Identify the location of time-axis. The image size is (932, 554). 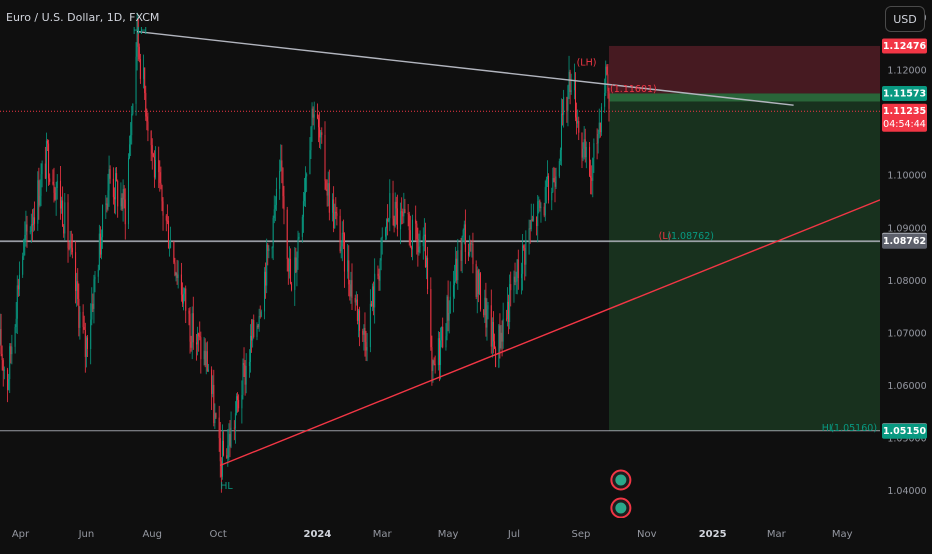
(440, 534).